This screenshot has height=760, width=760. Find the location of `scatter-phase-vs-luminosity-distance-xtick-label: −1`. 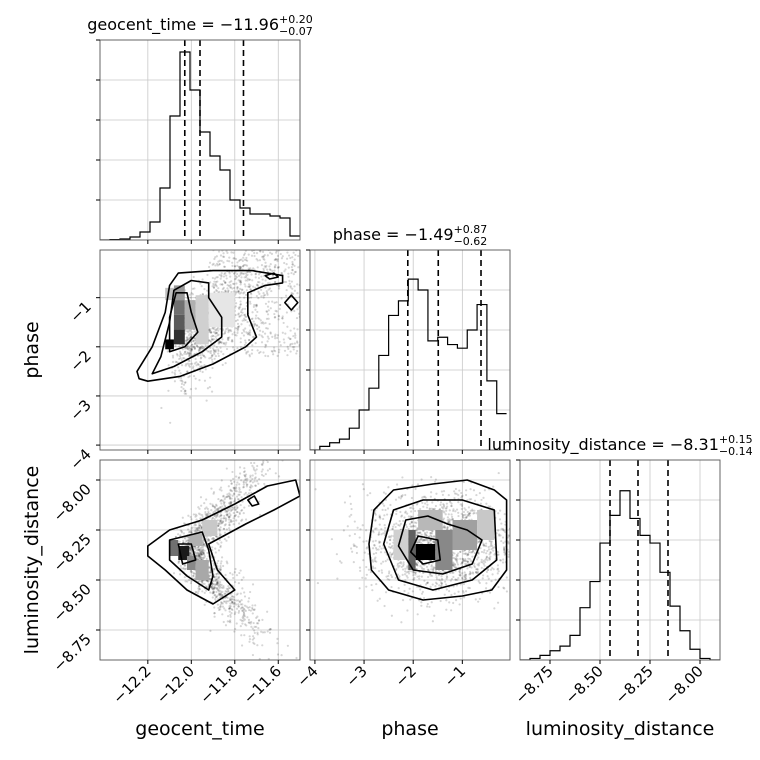

scatter-phase-vs-luminosity-distance-xtick-label: −1 is located at coordinates (455, 676).